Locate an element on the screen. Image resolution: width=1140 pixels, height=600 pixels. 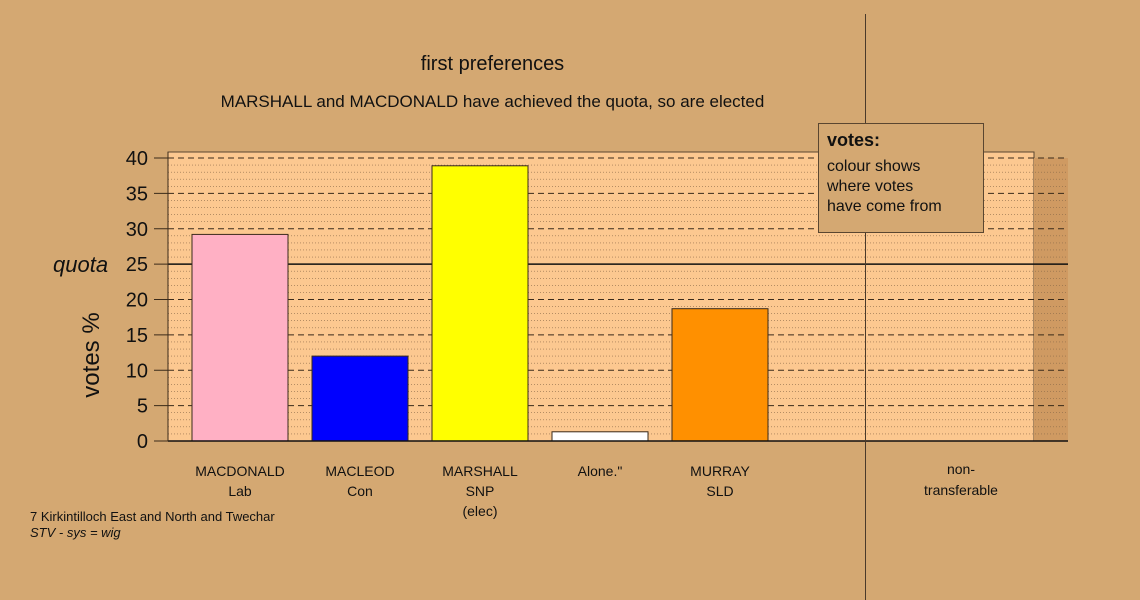
y-tick-label: 25 is located at coordinates (137, 265).